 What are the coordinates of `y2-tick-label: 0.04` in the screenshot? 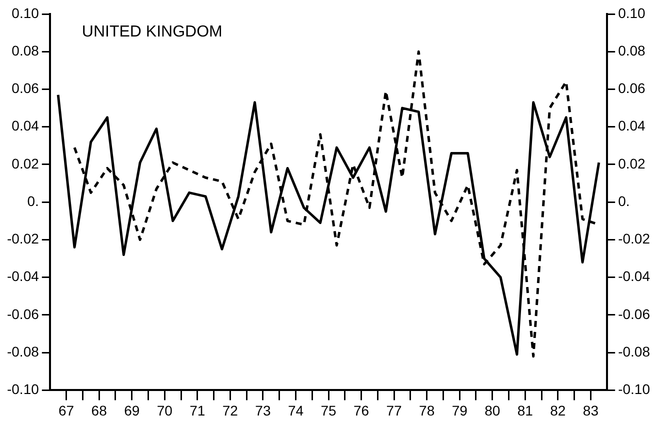 It's located at (632, 126).